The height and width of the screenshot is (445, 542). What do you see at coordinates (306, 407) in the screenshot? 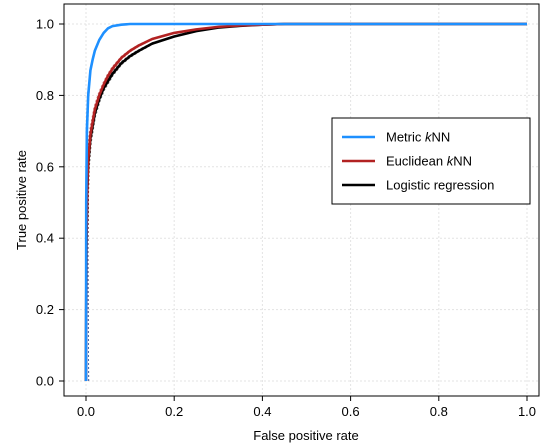
I see `x-axis-ticks: 0.0 0.2 0.4 0.6 0.8 1.0` at bounding box center [306, 407].